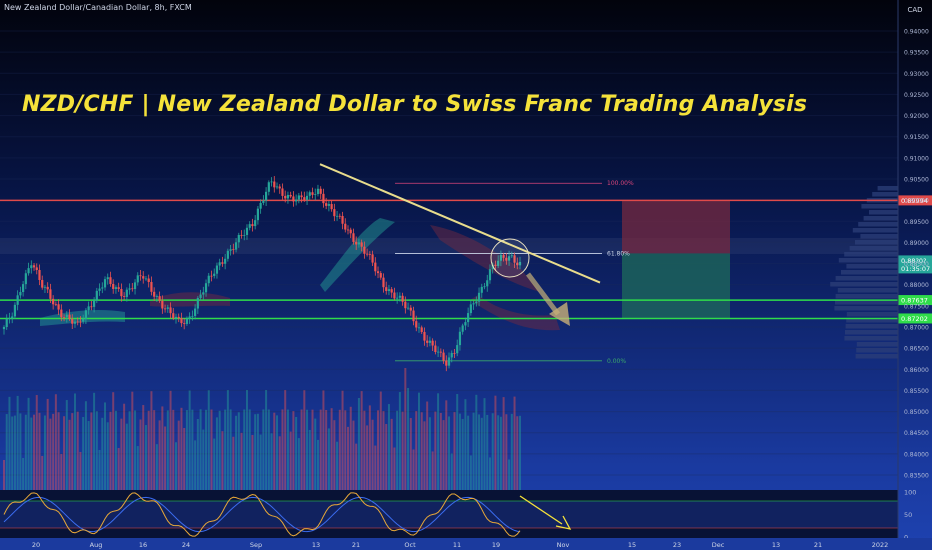 This screenshot has width=932, height=550. What do you see at coordinates (718, 545) in the screenshot?
I see `time-tick-label: Dec` at bounding box center [718, 545].